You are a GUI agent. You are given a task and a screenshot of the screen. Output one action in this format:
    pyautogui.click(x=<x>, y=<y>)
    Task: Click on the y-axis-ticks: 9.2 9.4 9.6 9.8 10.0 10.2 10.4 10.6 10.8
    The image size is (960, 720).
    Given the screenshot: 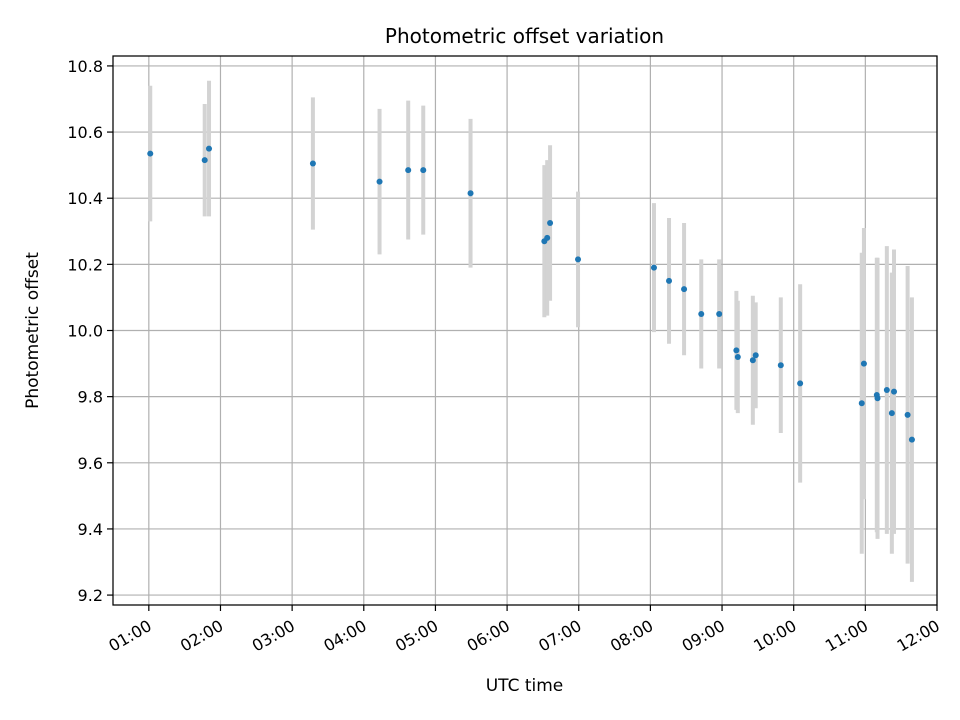 What is the action you would take?
    pyautogui.click(x=90, y=331)
    